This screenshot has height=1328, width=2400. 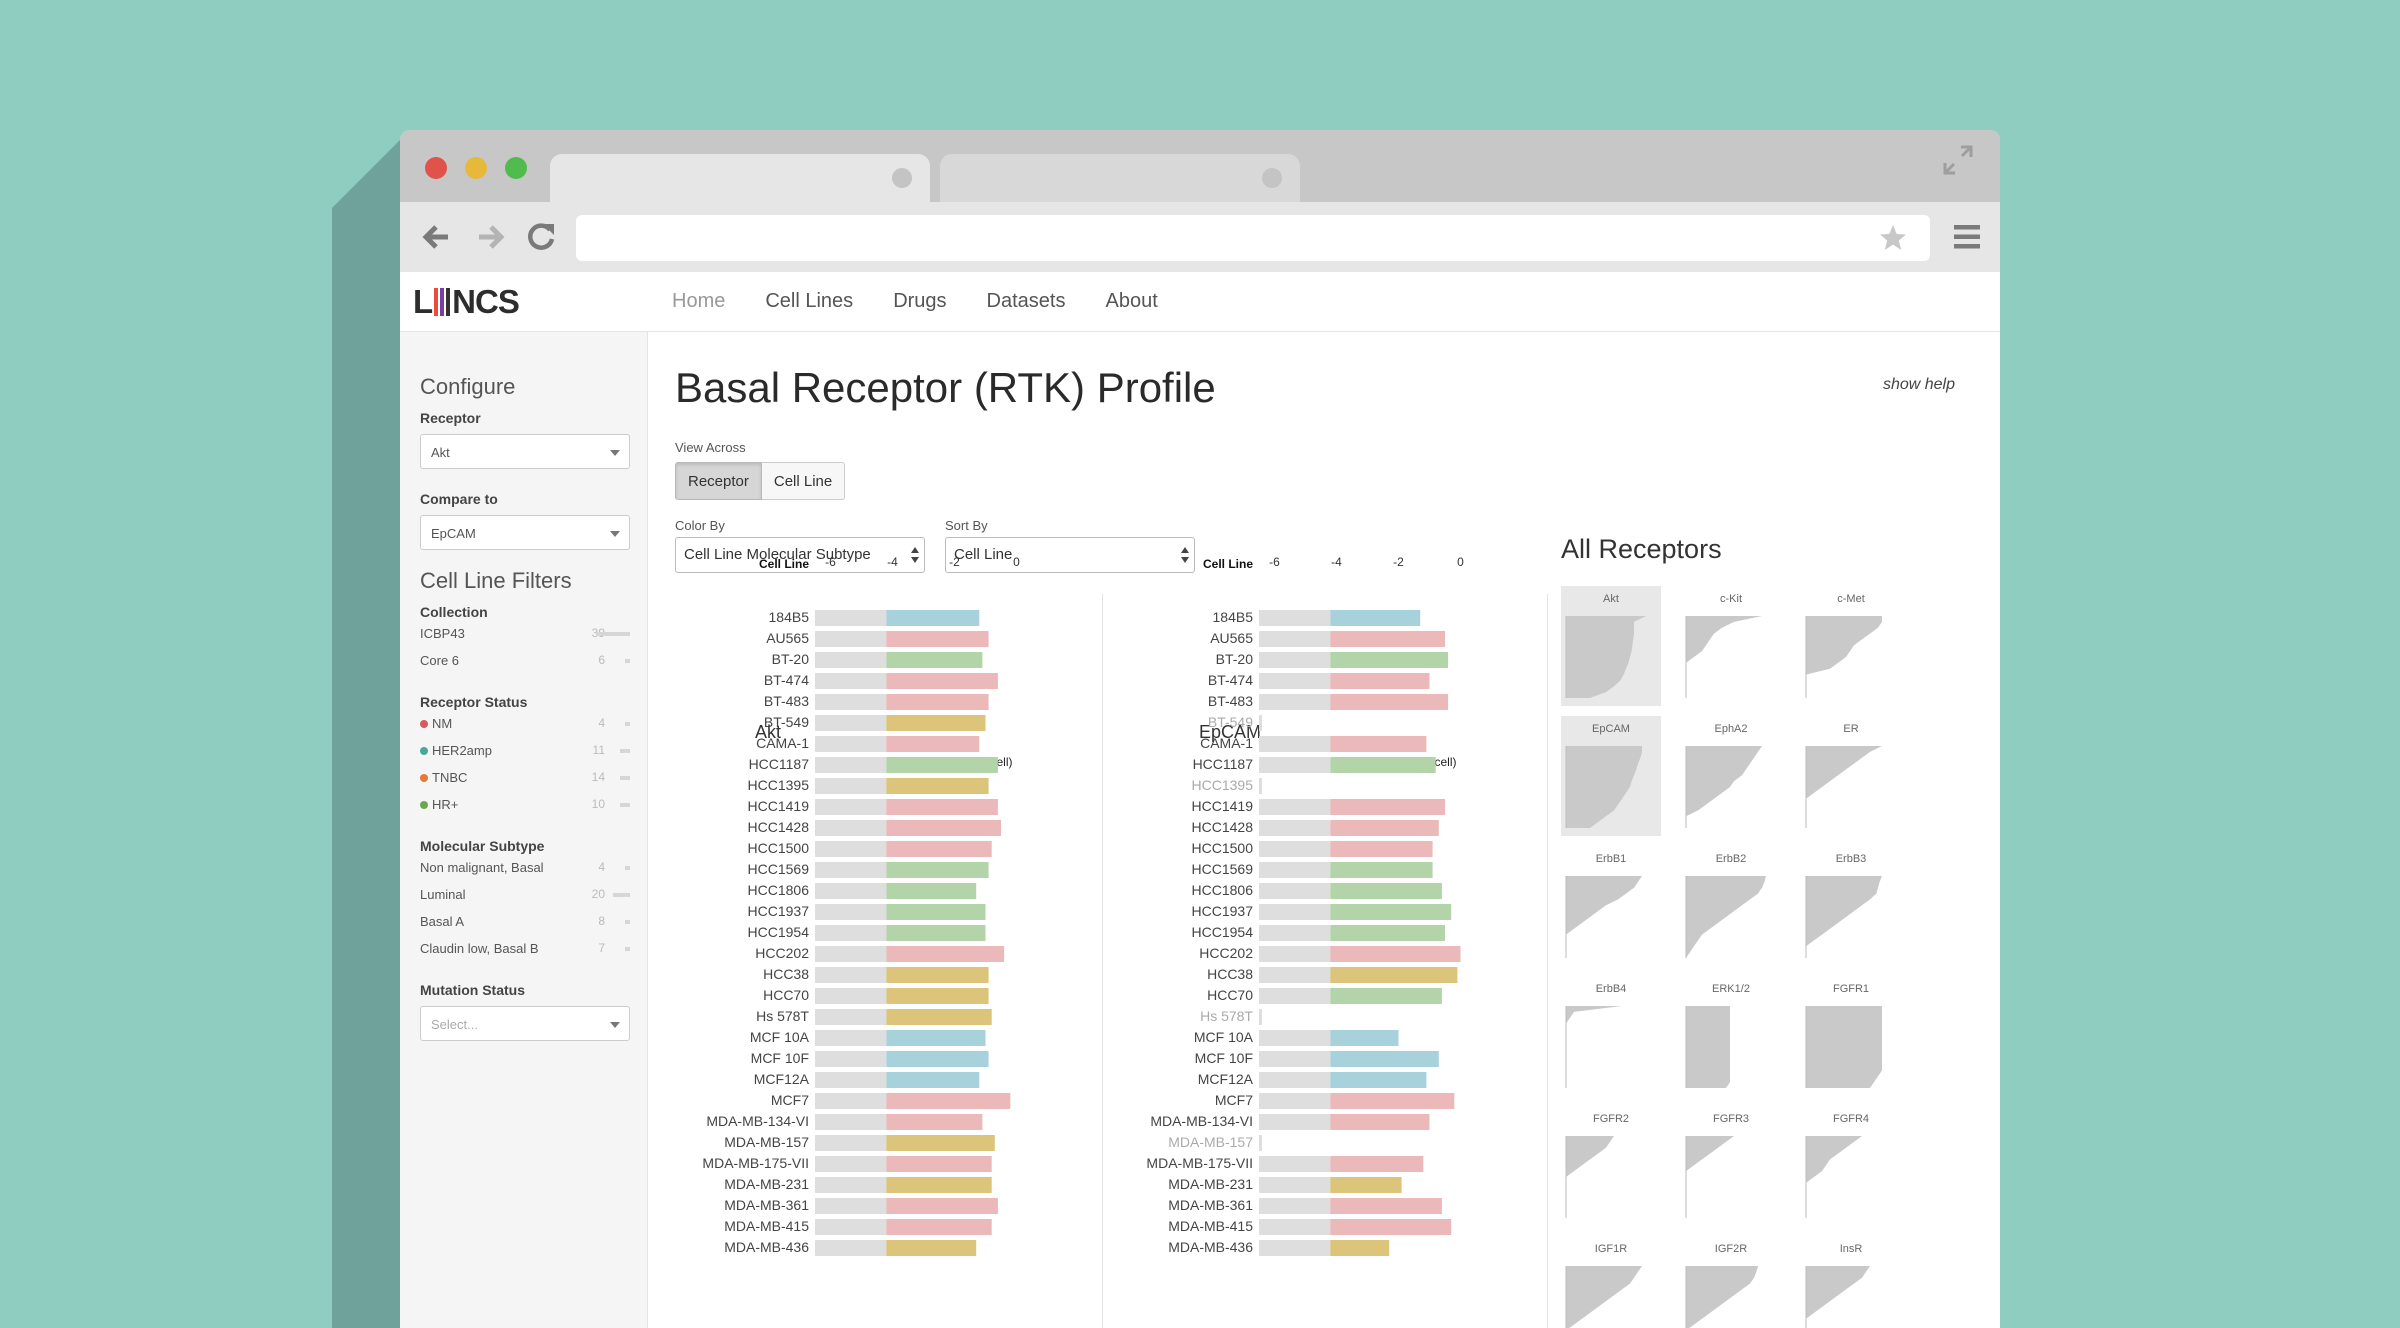 What do you see at coordinates (1070, 555) in the screenshot?
I see `sort-by-select: Cell Line` at bounding box center [1070, 555].